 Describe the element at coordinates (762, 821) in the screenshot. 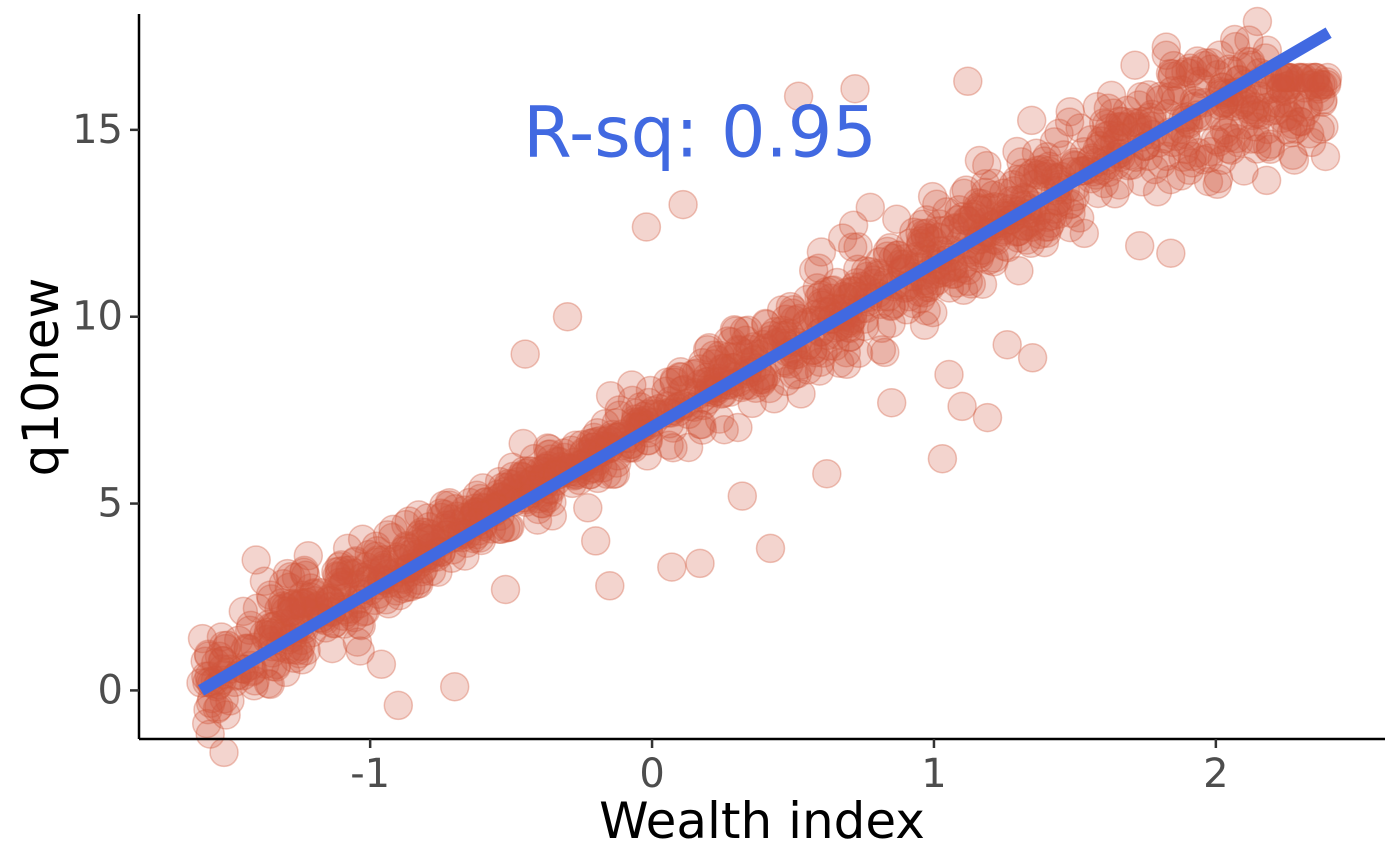

I see `x-axis-title: Wealth index` at that location.